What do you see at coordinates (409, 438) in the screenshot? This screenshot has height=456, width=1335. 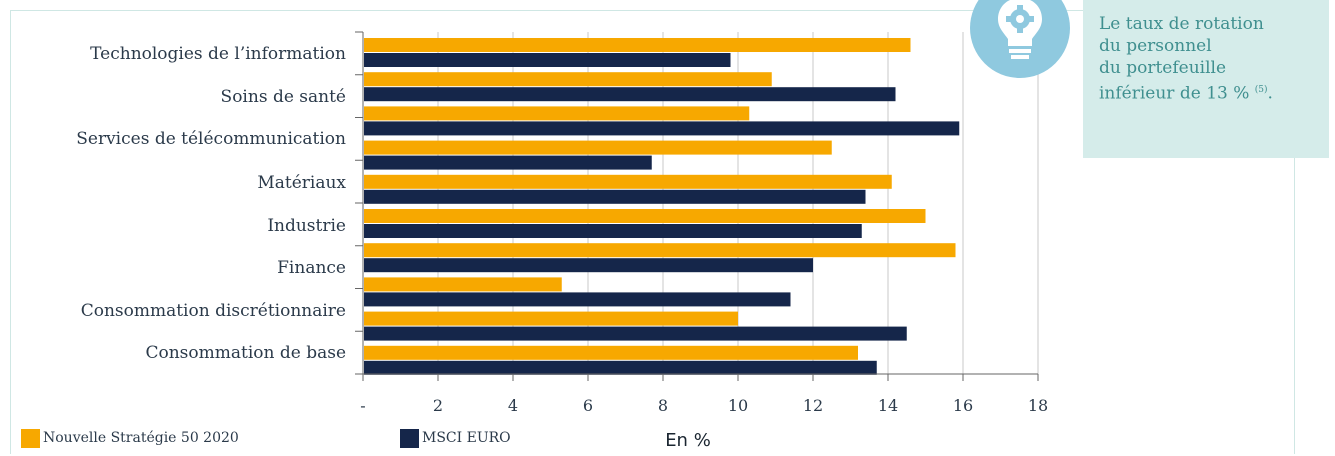 I see `legend-swatch-navy` at bounding box center [409, 438].